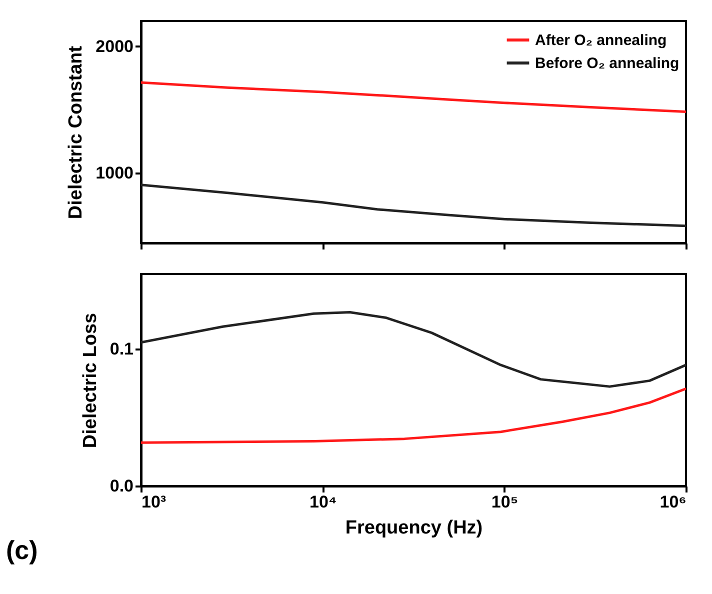  Describe the element at coordinates (76, 132) in the screenshot. I see `y-axis-title: Dielectric Constant` at that location.